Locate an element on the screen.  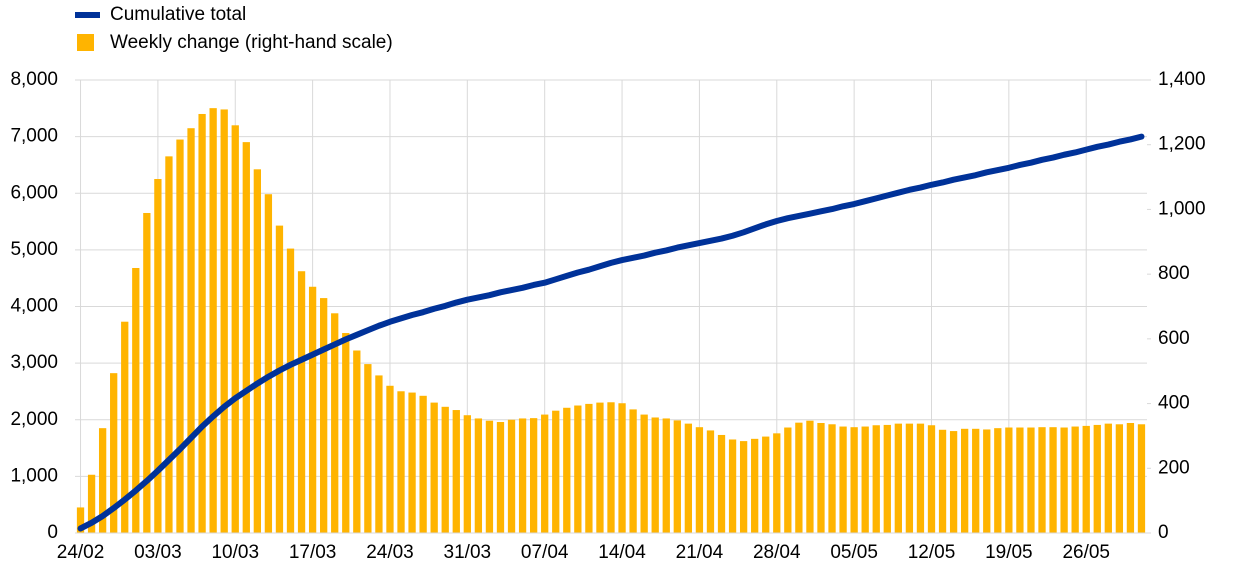
y2-tick-label: 0 is located at coordinates (1163, 532).